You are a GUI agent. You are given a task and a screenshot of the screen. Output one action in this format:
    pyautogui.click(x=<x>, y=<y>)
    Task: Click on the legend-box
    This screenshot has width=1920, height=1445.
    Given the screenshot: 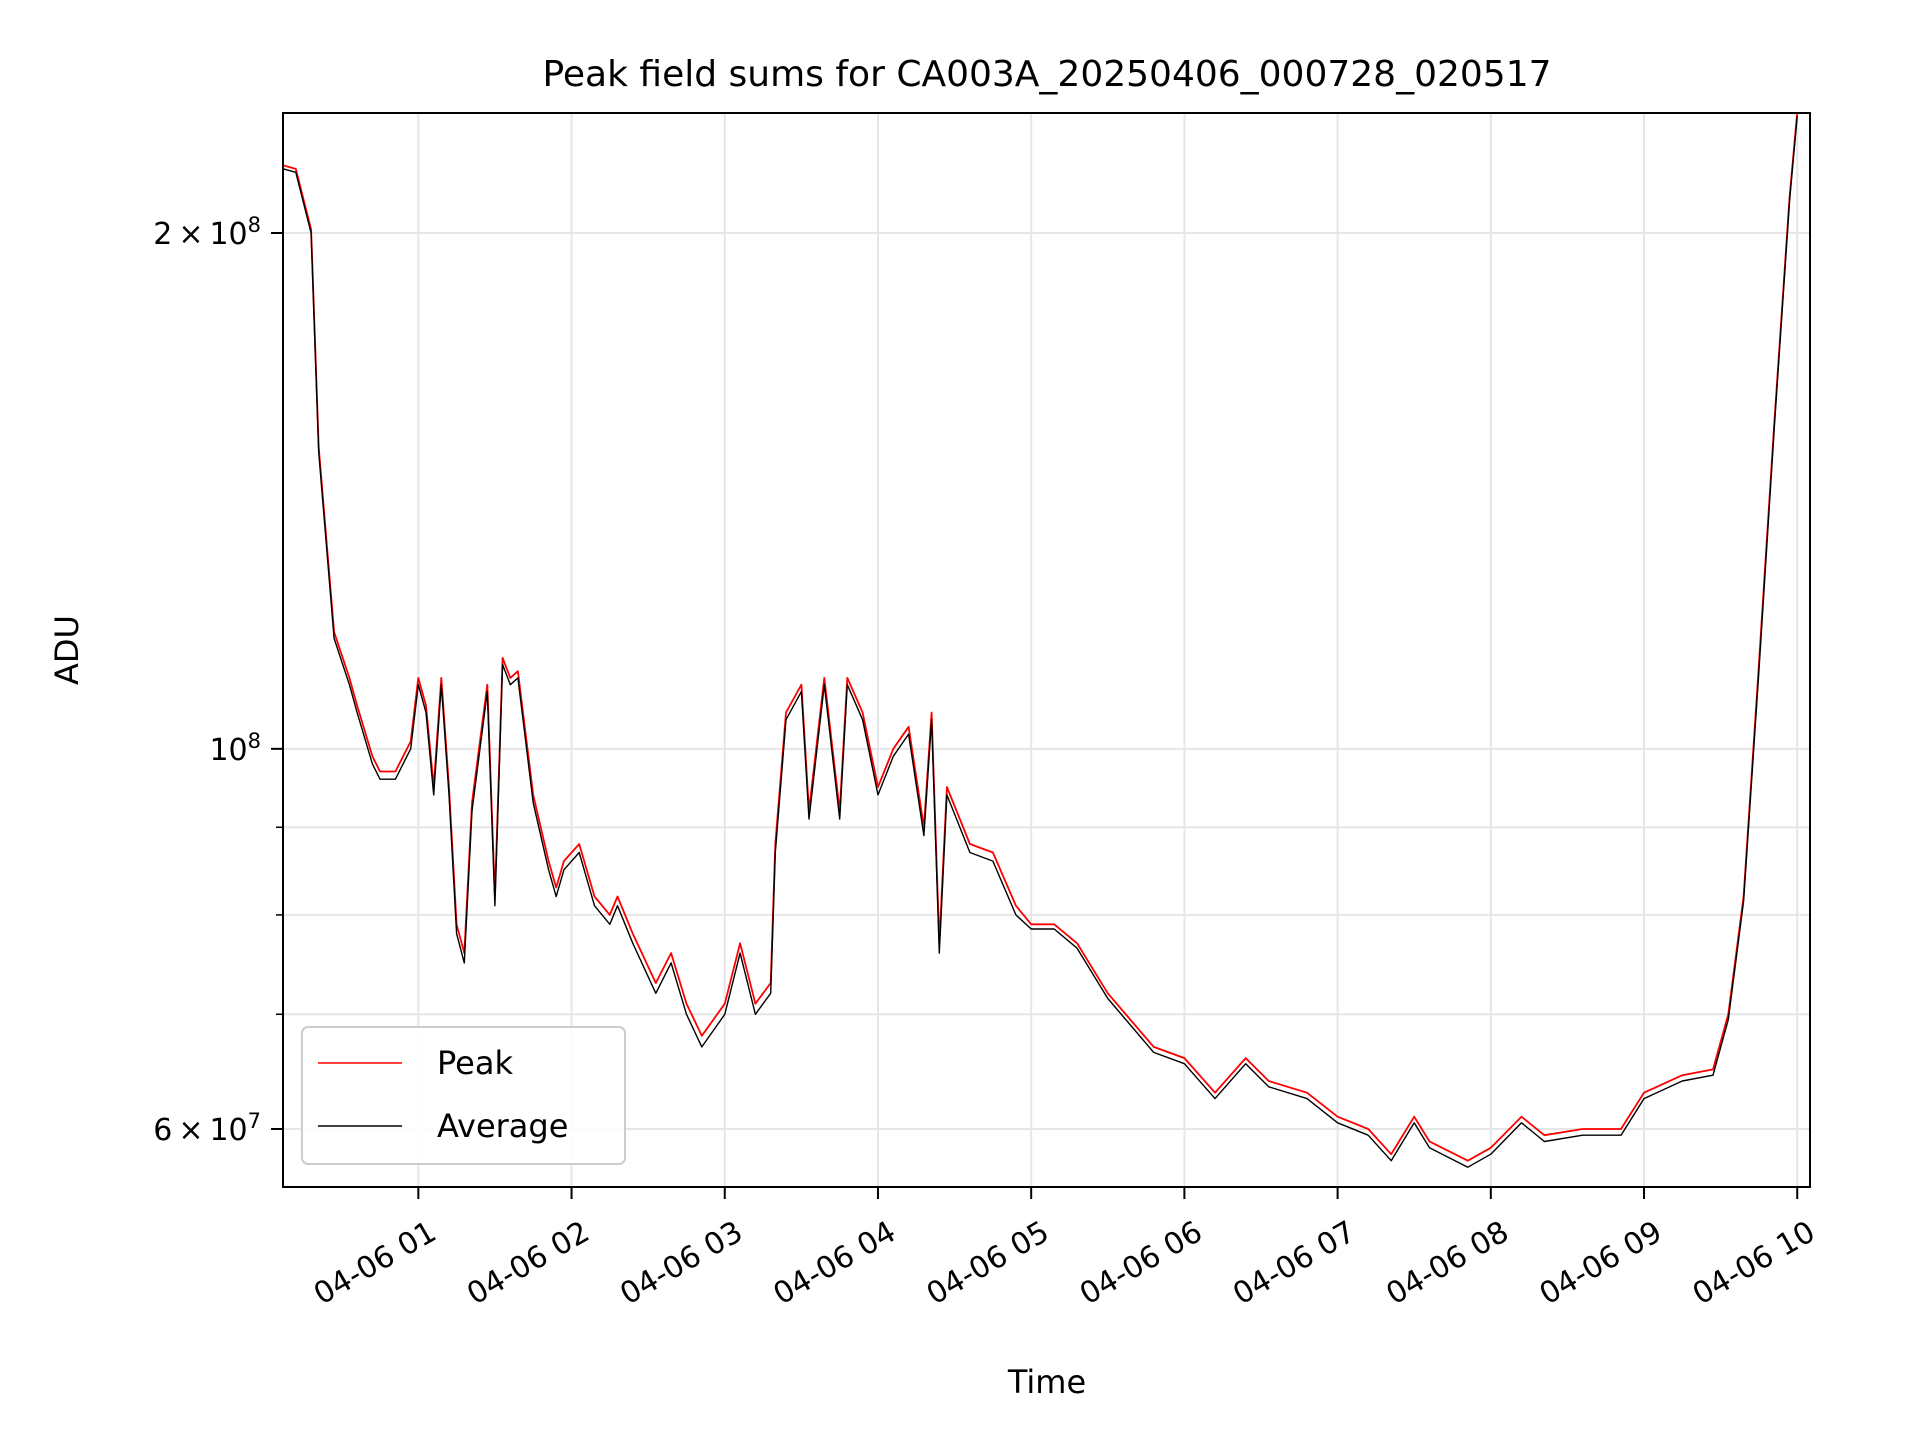 What is the action you would take?
    pyautogui.click(x=463, y=1095)
    